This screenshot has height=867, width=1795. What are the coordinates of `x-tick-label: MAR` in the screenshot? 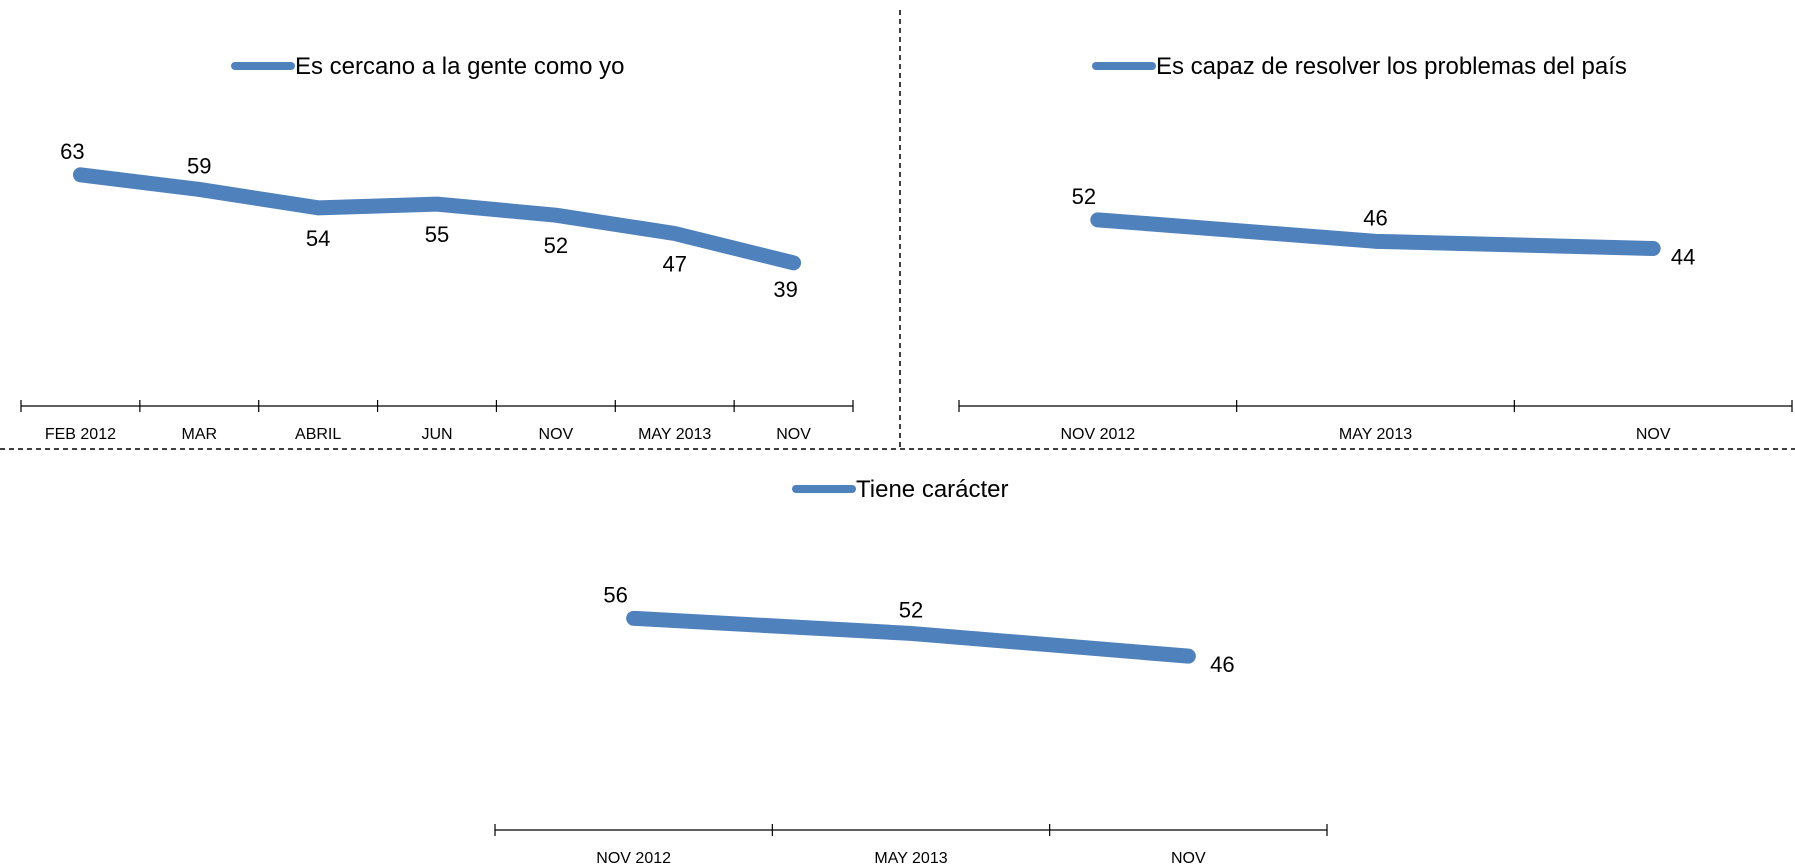 It's located at (200, 434).